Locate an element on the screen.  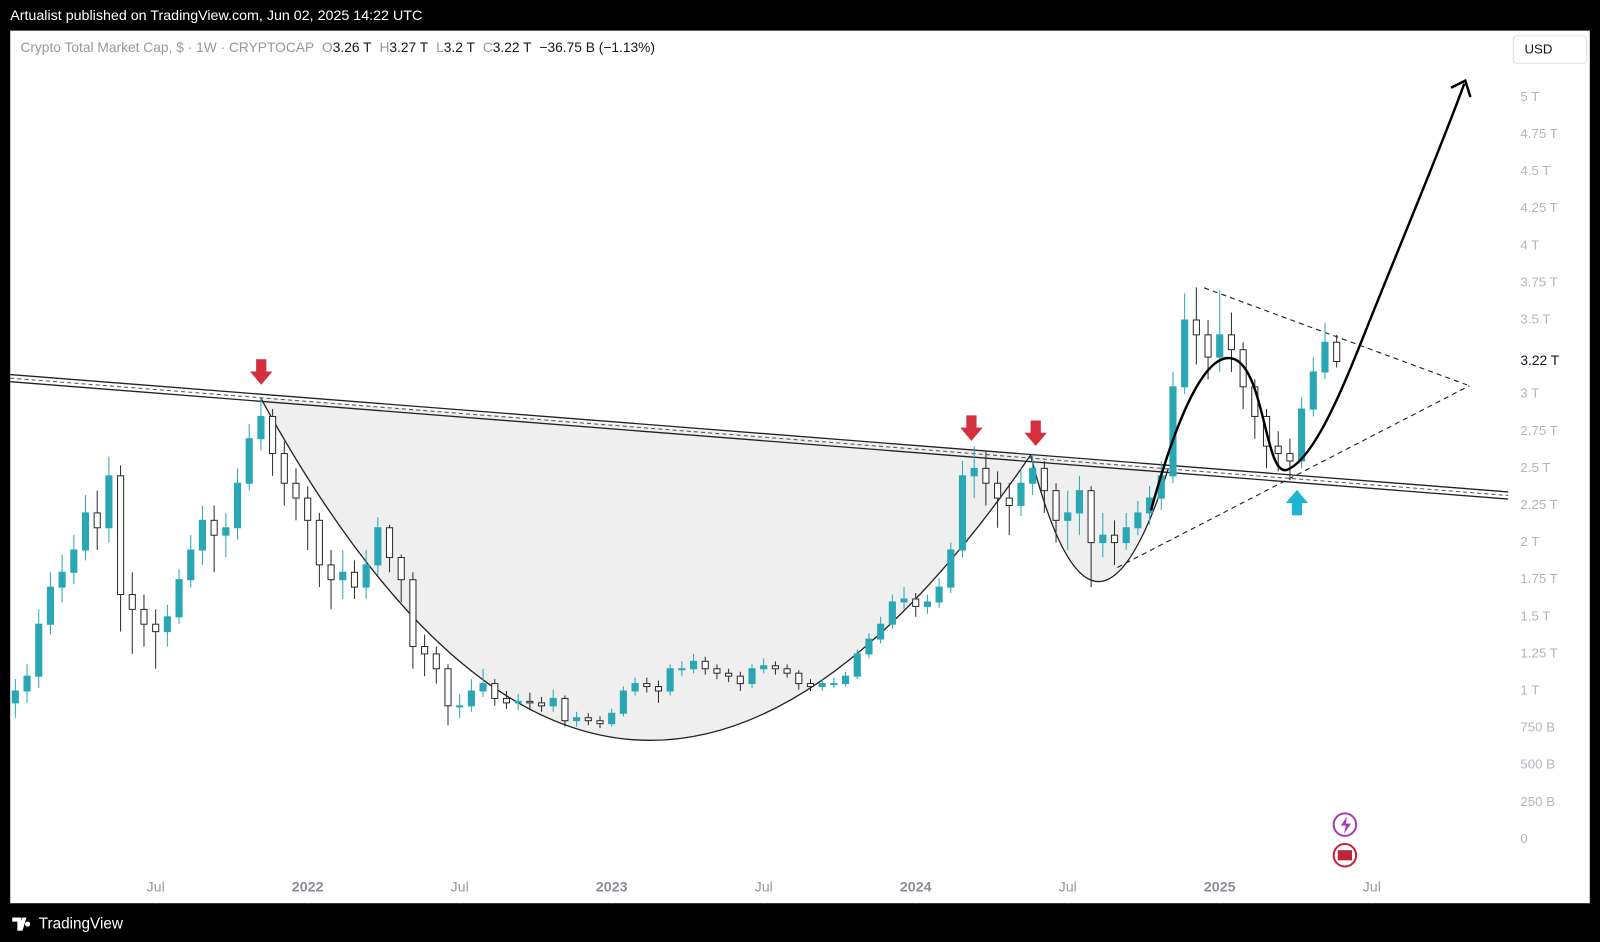
cyan-arrow is located at coordinates (1297, 502).